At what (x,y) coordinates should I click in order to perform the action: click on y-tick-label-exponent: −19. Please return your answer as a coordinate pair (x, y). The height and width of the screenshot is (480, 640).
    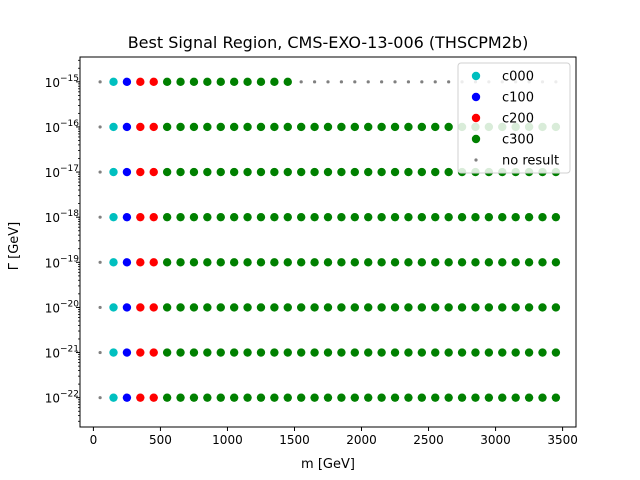
    Looking at the image, I should click on (69, 259).